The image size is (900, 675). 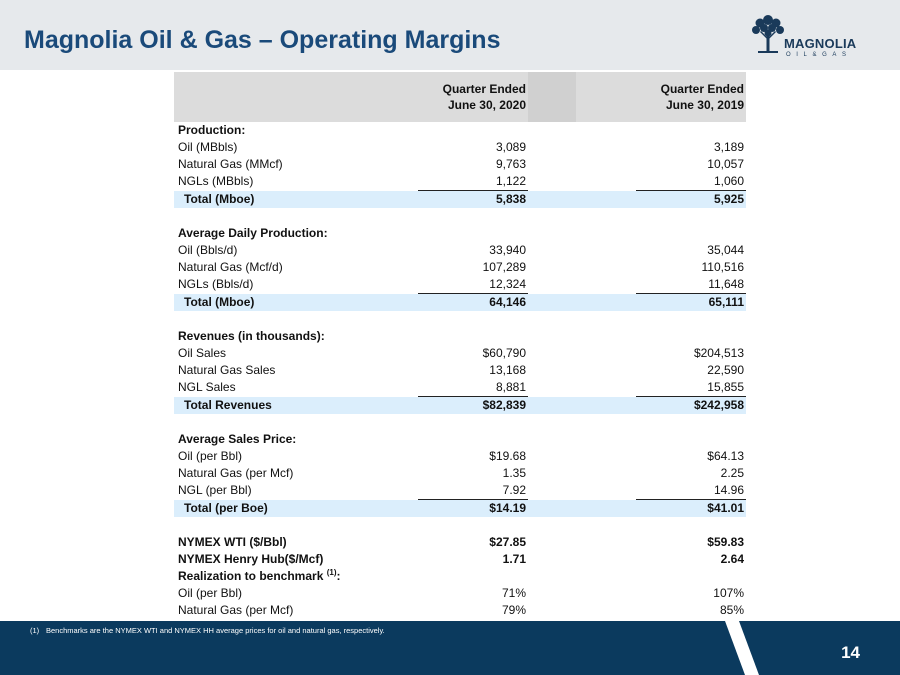 What do you see at coordinates (237, 439) in the screenshot?
I see `row-label-text: Average Sales Price:` at bounding box center [237, 439].